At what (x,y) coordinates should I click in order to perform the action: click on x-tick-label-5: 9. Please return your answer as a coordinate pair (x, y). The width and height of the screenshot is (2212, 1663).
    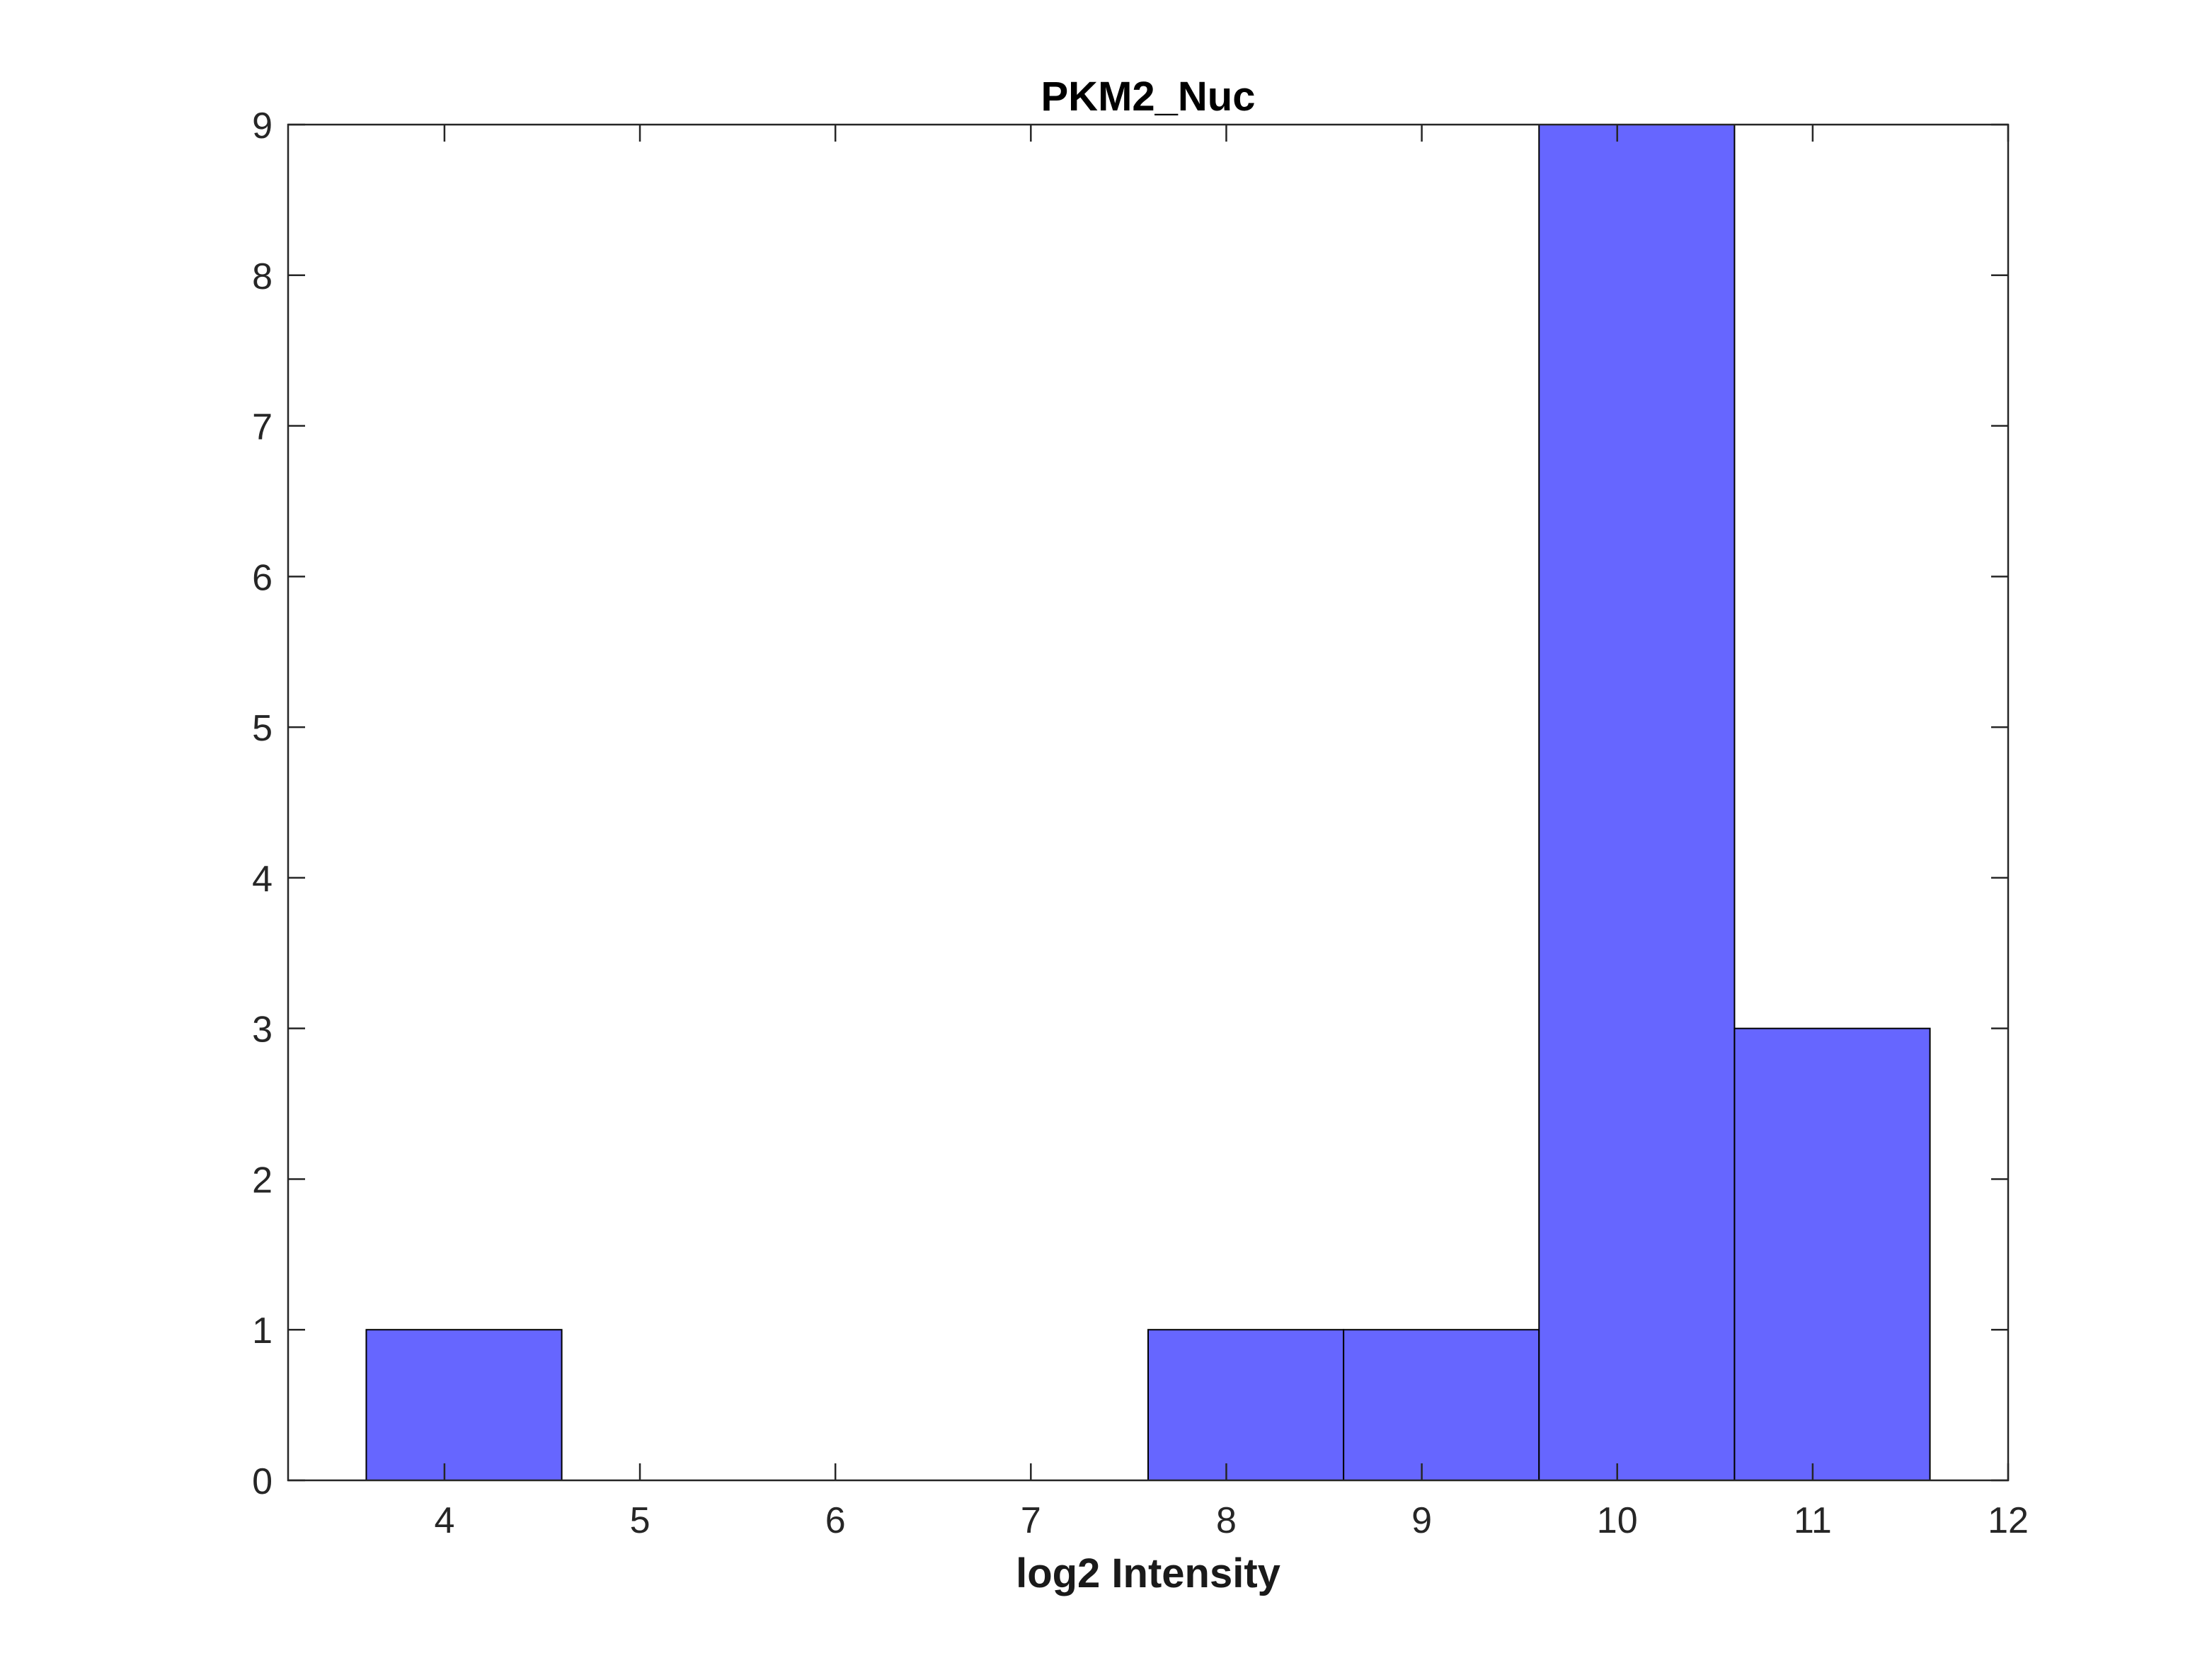
    Looking at the image, I should click on (1421, 1520).